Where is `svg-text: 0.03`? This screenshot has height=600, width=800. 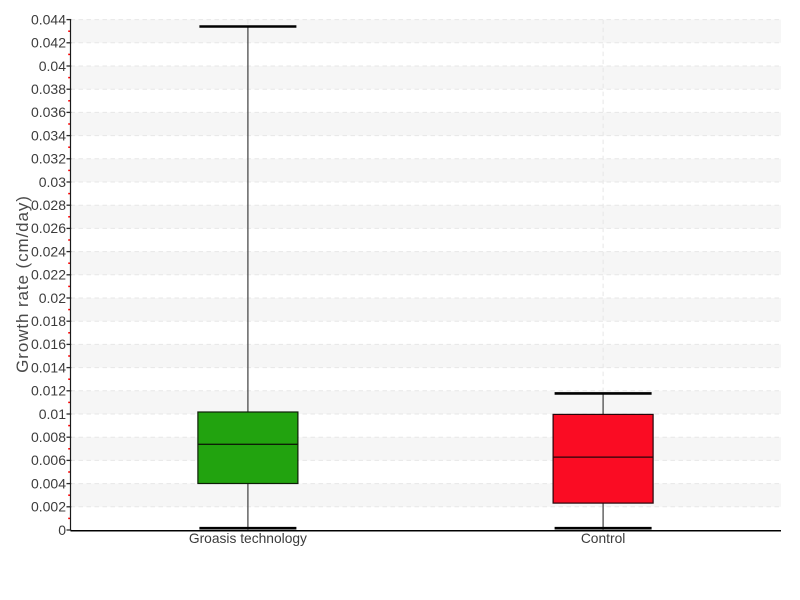
svg-text: 0.03 is located at coordinates (52, 182).